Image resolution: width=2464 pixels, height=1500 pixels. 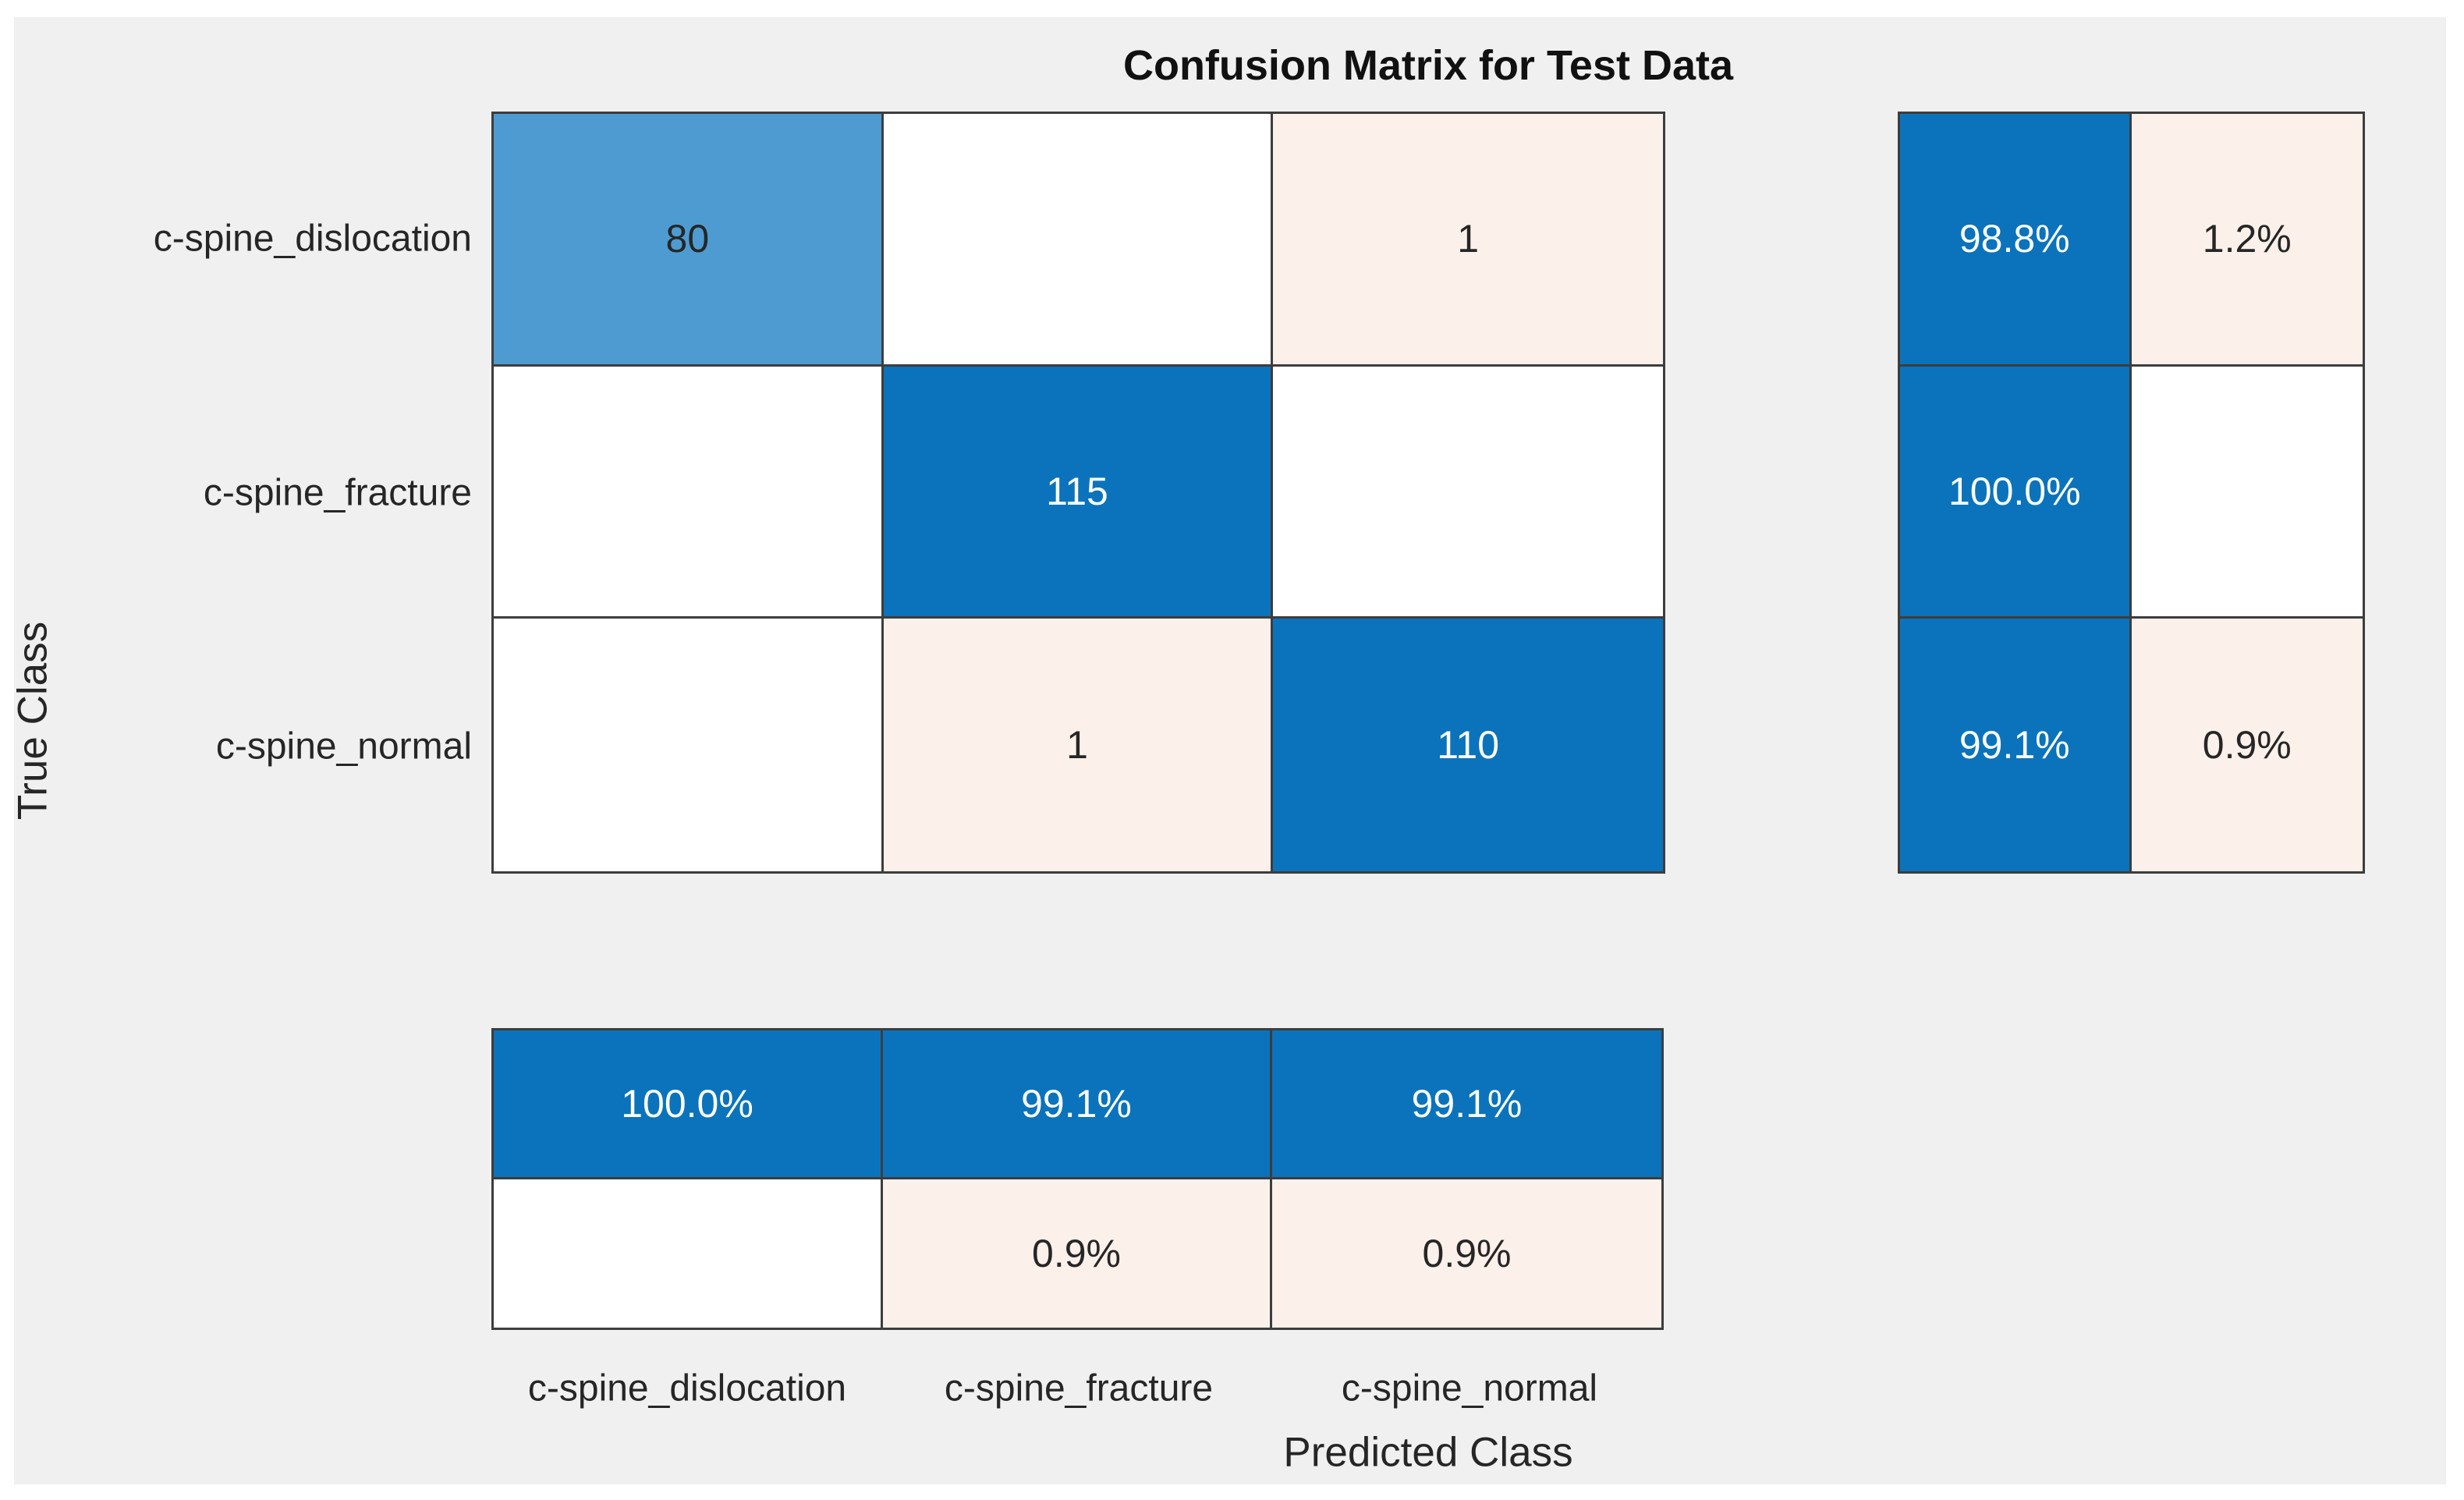 I want to click on column-summary-cell-r0c0: 100.0%, so click(x=688, y=1104).